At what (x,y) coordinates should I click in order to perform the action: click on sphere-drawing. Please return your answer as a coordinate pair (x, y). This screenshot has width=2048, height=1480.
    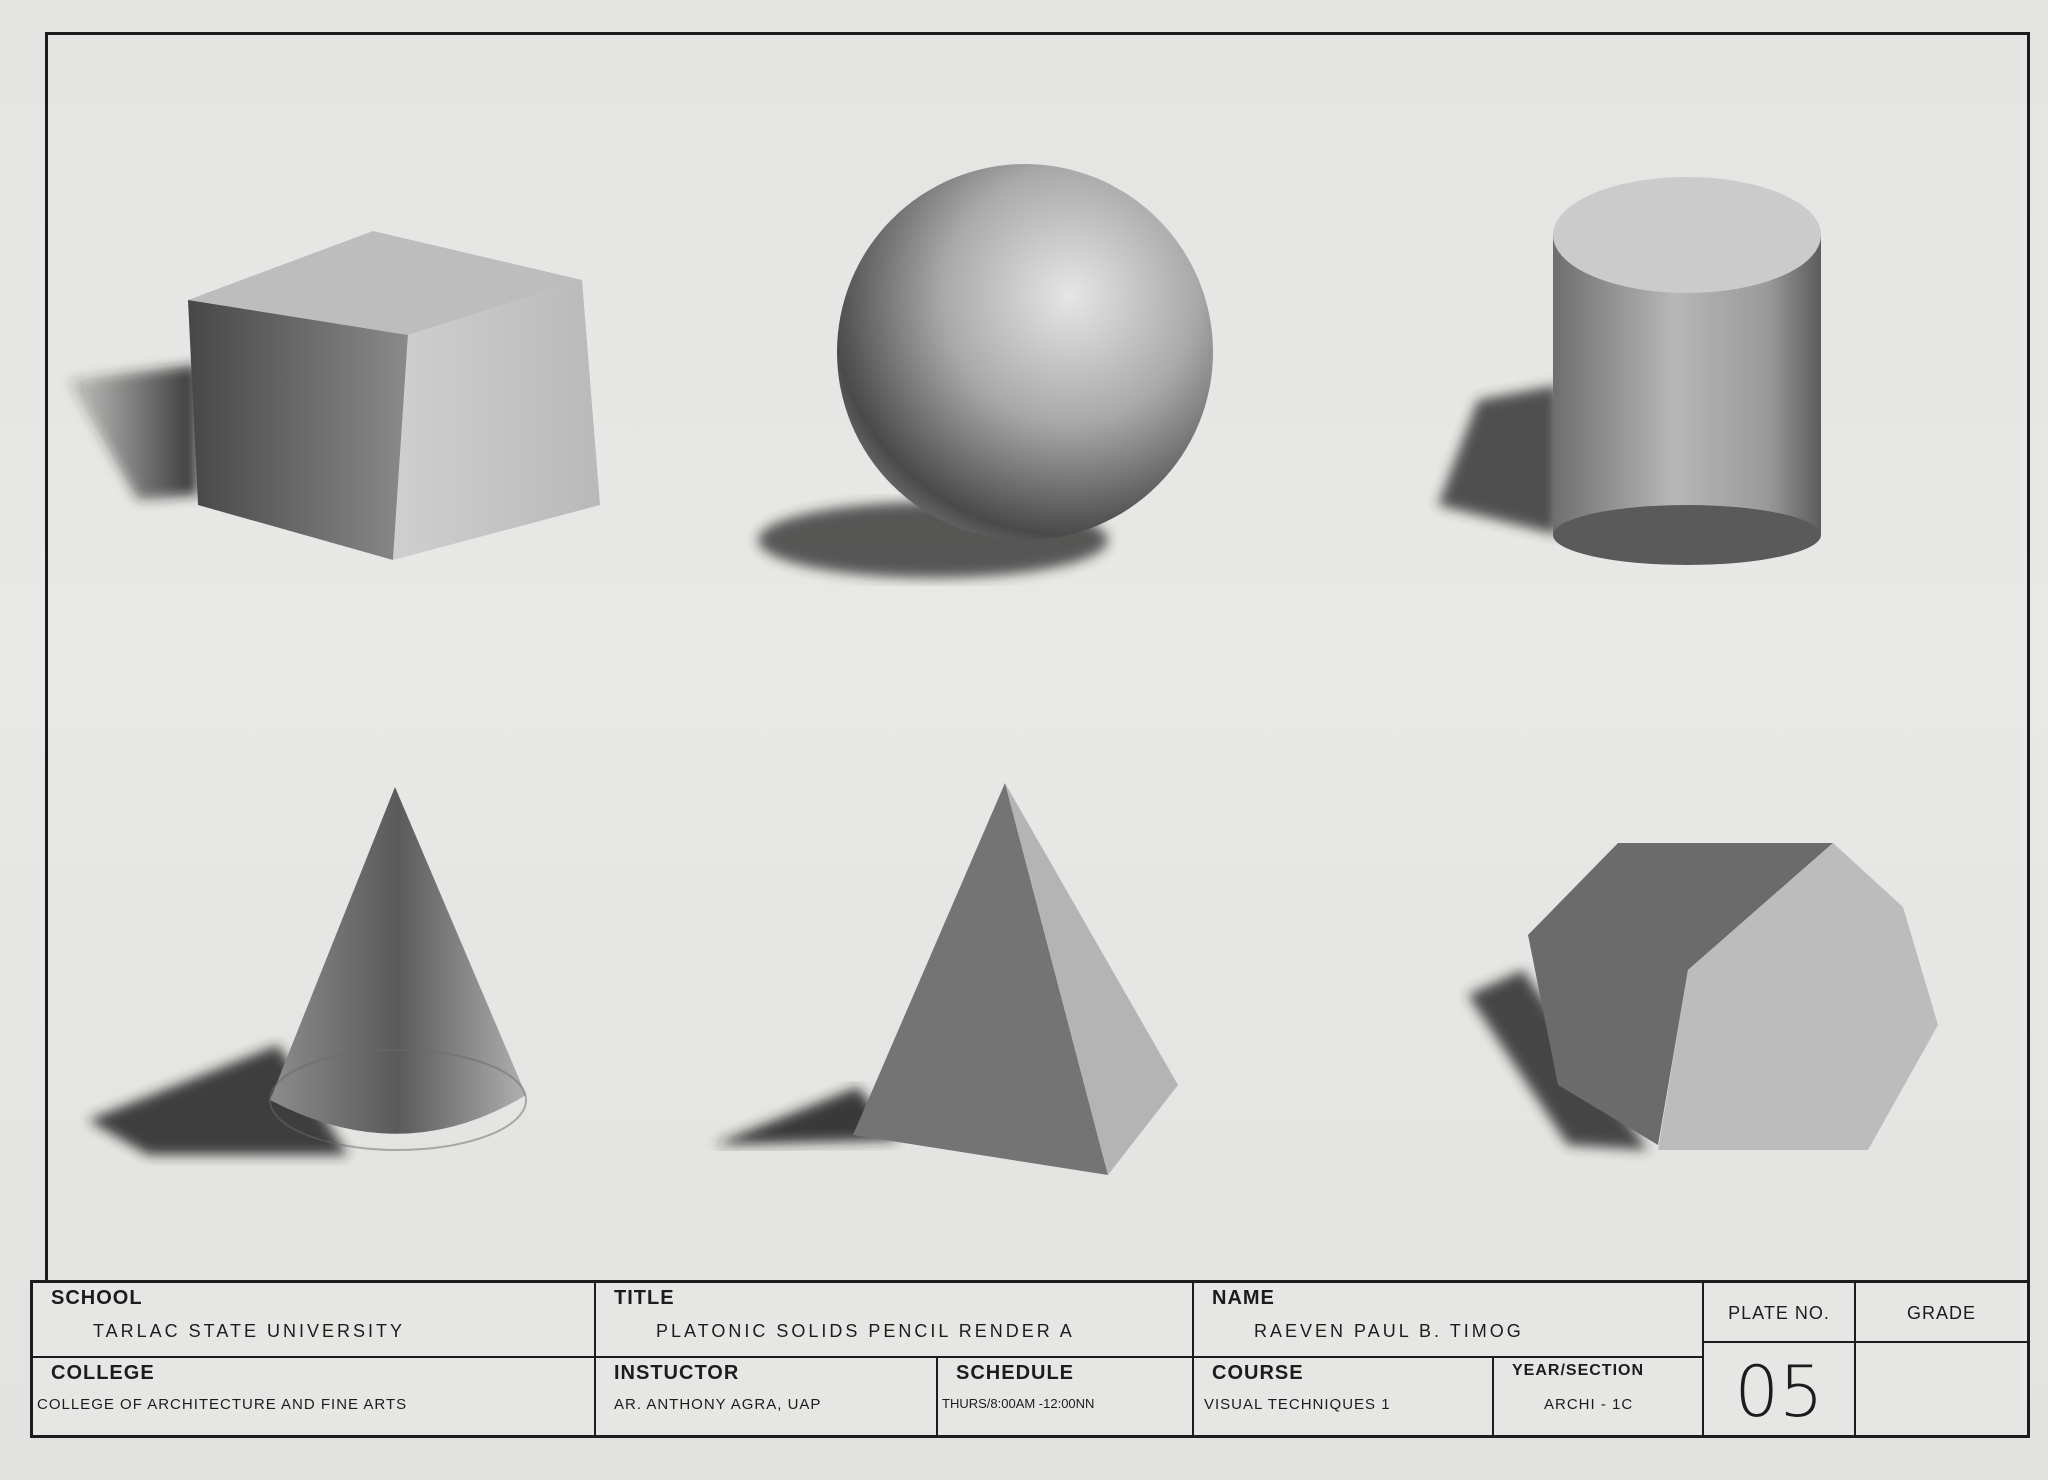
    Looking at the image, I should click on (985, 371).